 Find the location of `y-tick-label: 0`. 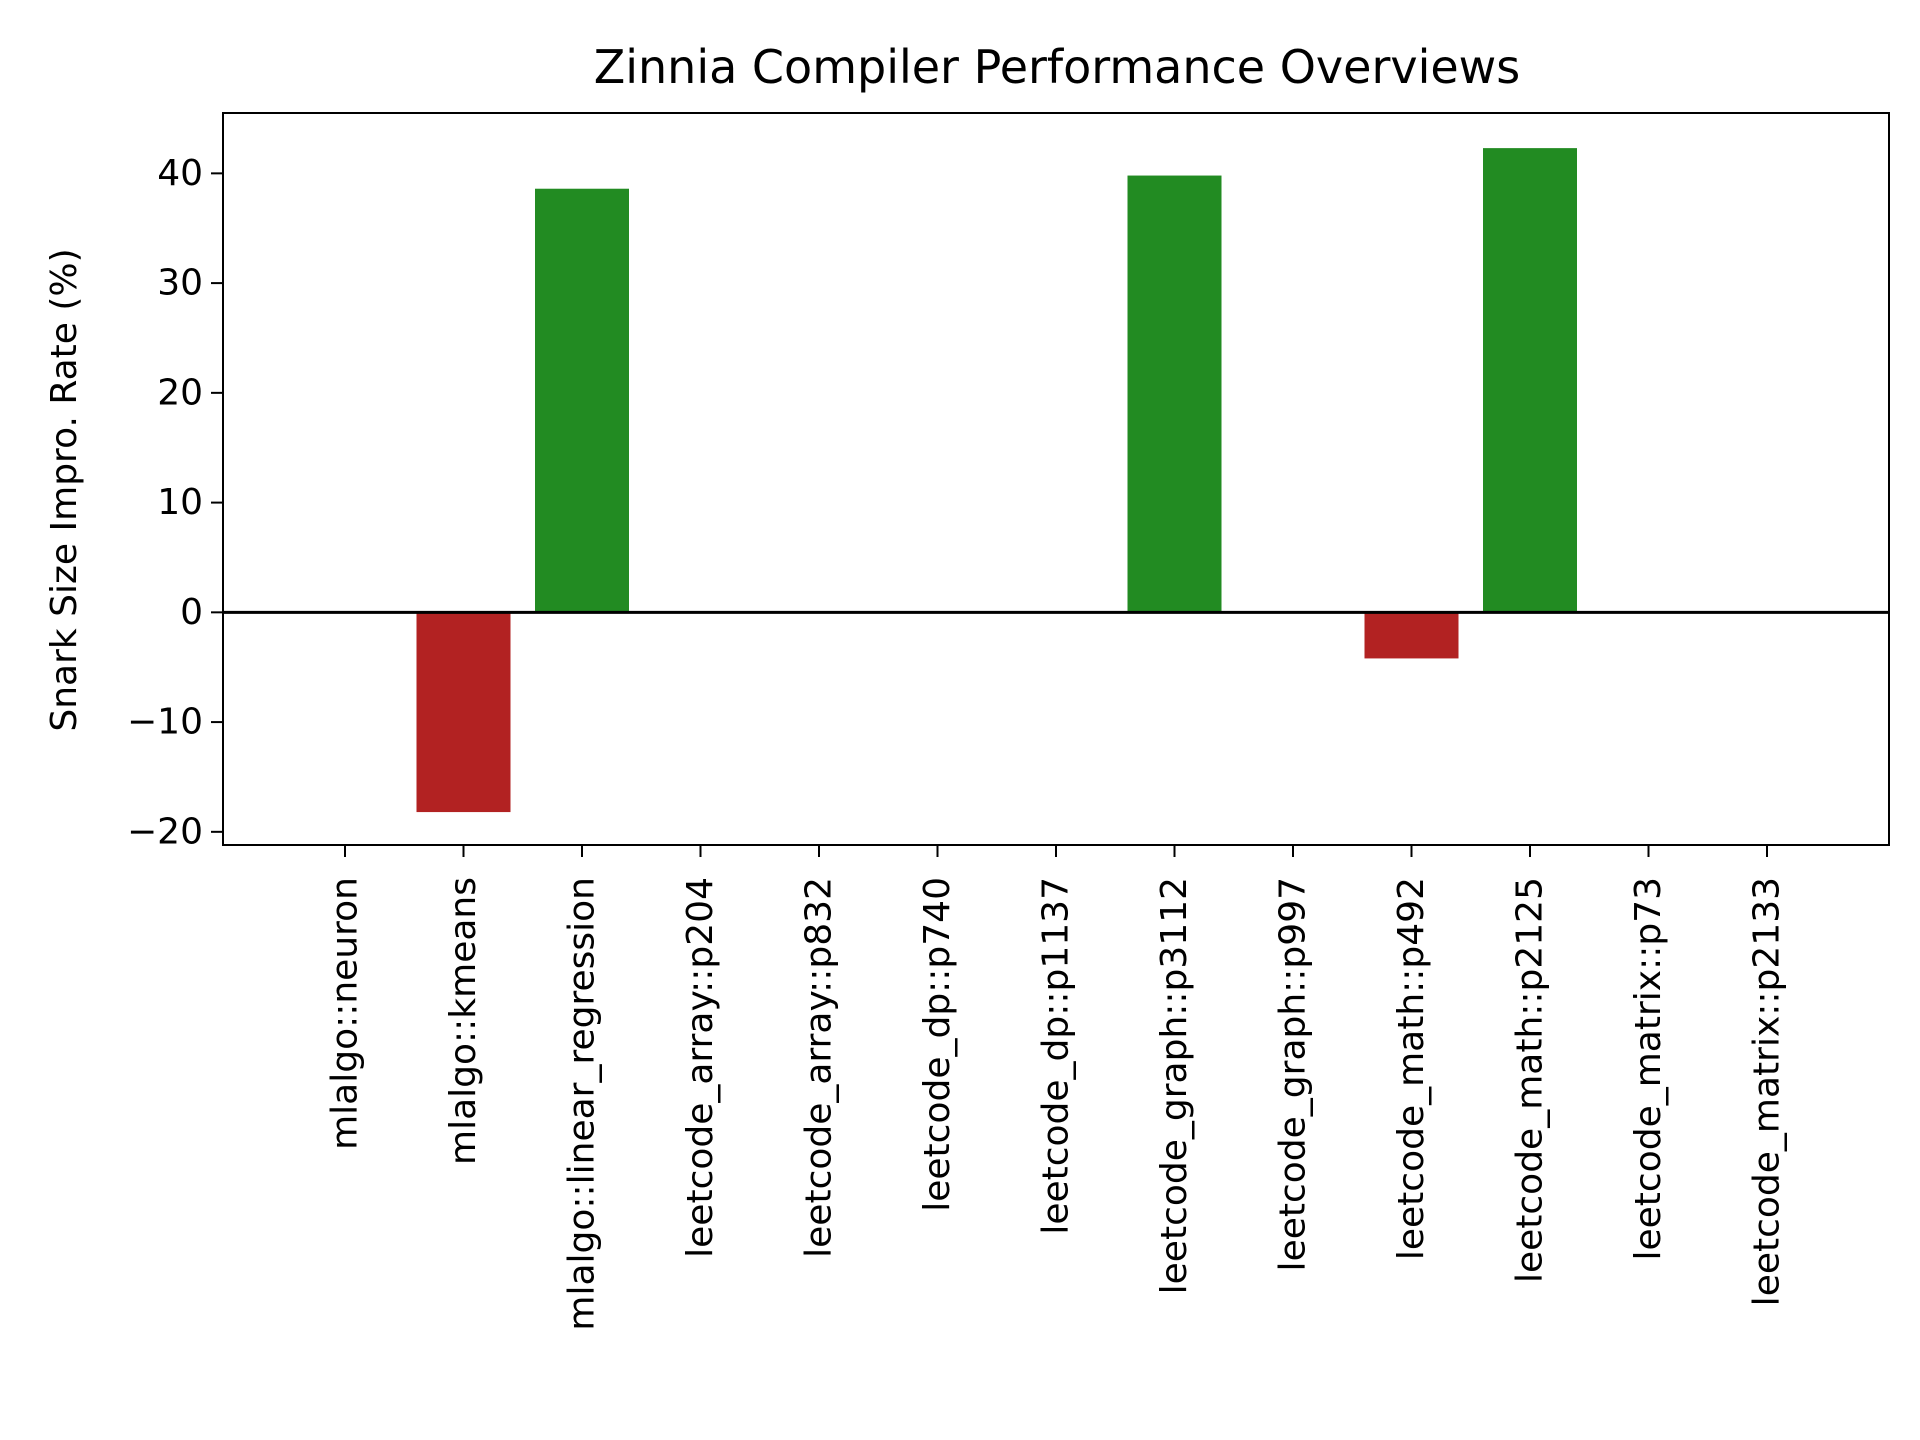

y-tick-label: 0 is located at coordinates (191, 612).